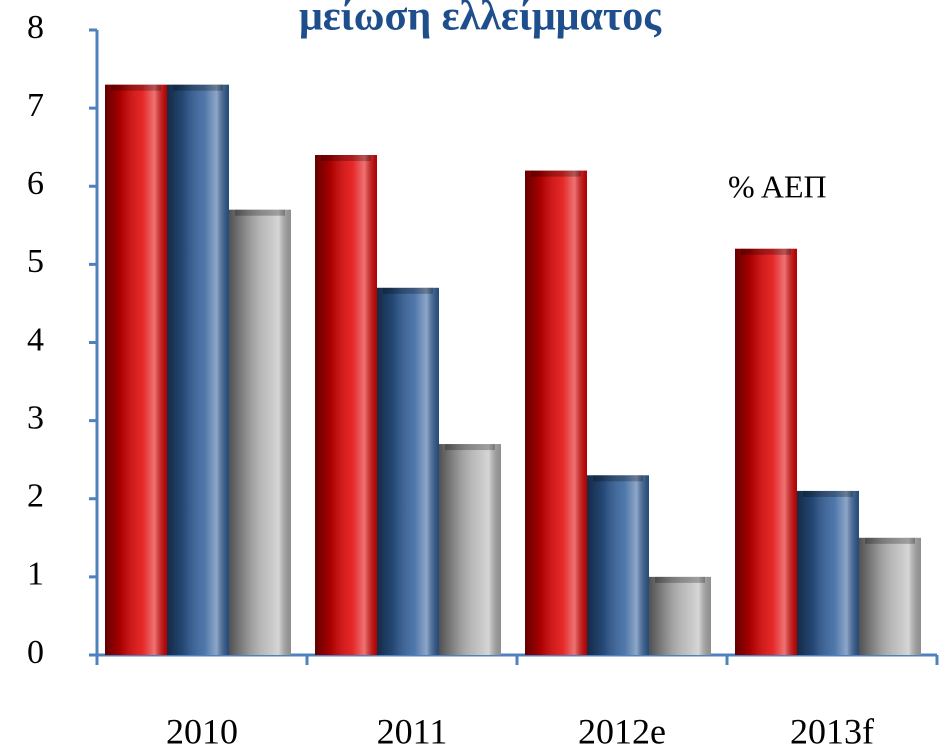 This screenshot has width=945, height=755. Describe the element at coordinates (35, 496) in the screenshot. I see `y-tick-label: 2` at that location.